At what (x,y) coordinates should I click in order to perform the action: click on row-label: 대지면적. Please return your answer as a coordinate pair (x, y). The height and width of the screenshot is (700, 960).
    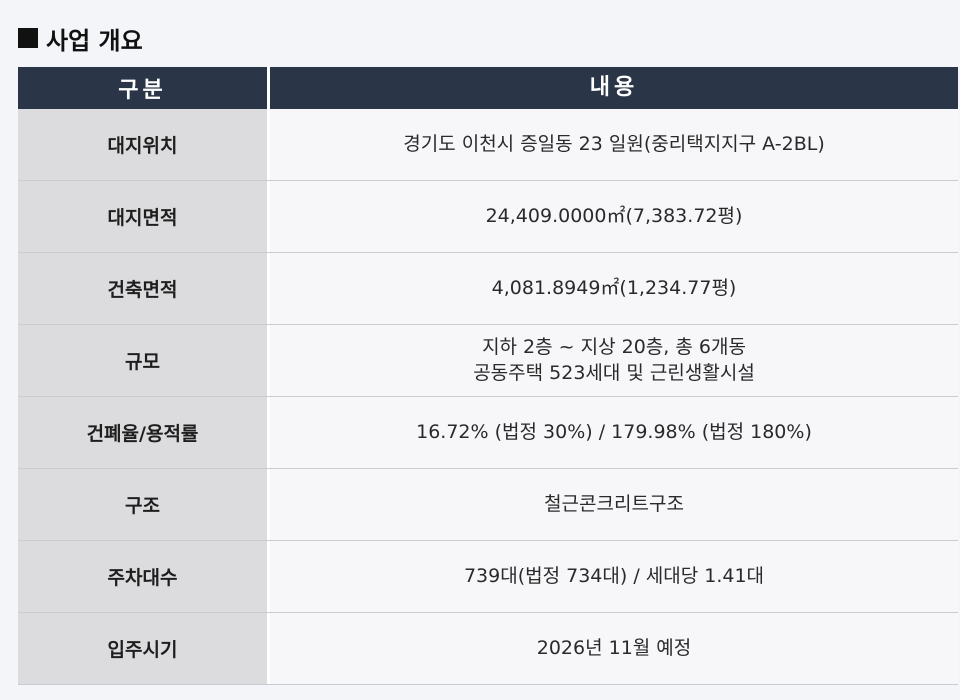
    Looking at the image, I should click on (144, 216).